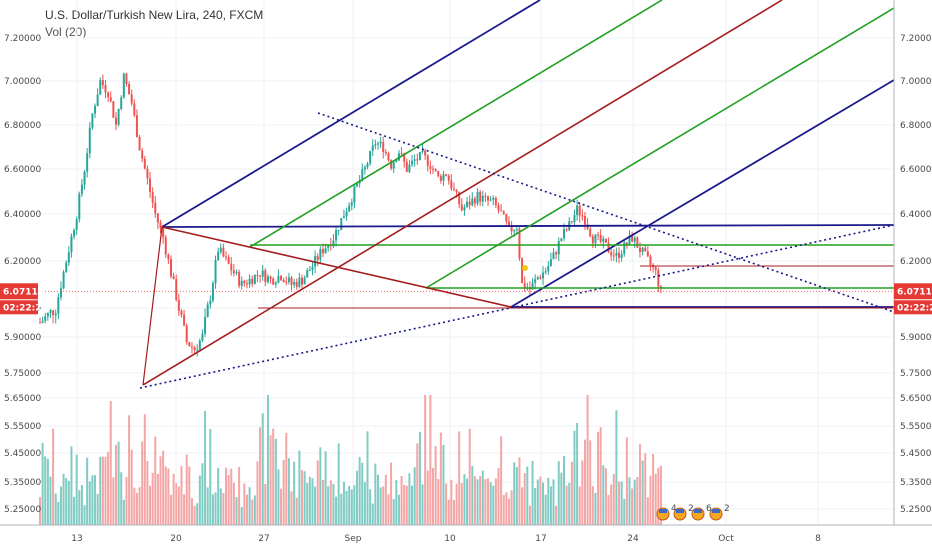 Image resolution: width=932 pixels, height=550 pixels. I want to click on flag-stripe, so click(680, 511).